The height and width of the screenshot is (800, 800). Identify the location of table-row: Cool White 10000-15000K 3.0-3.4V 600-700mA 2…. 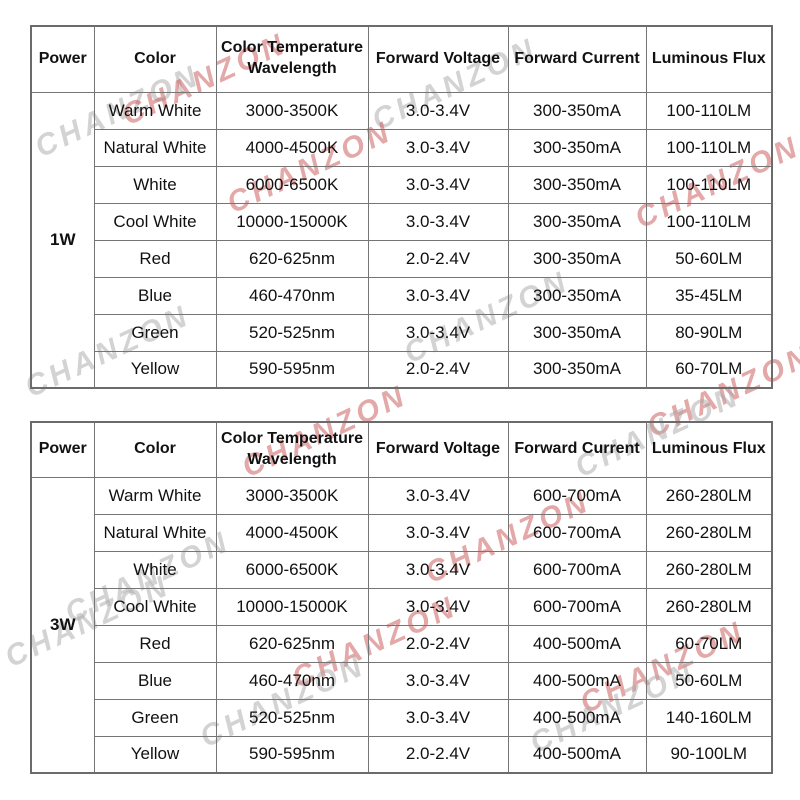
(402, 606).